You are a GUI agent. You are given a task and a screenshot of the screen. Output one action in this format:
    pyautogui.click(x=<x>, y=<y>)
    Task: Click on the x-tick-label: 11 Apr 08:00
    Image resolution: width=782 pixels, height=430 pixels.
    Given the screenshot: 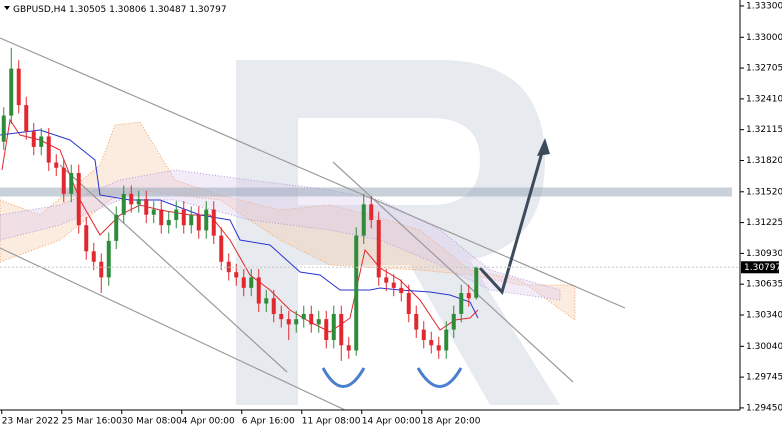 What is the action you would take?
    pyautogui.click(x=331, y=422)
    